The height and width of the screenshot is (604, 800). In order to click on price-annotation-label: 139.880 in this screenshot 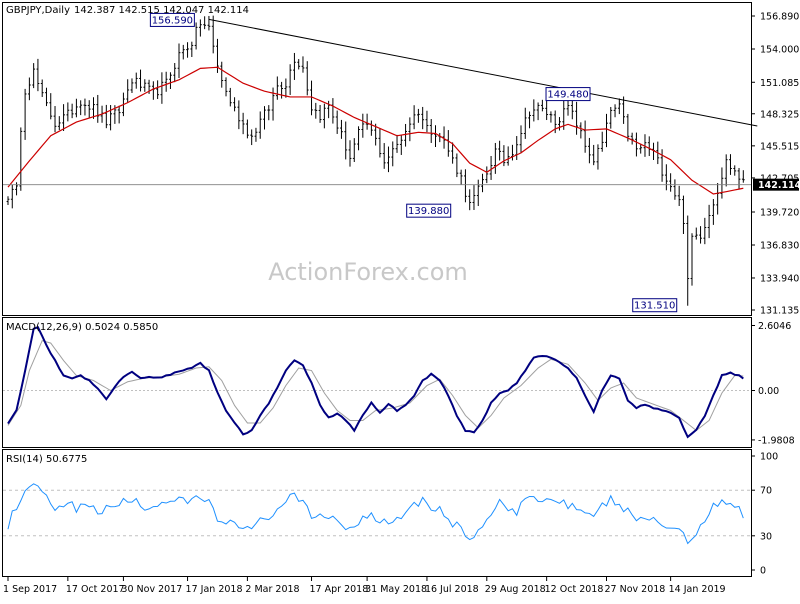, I will do `click(428, 211)`.